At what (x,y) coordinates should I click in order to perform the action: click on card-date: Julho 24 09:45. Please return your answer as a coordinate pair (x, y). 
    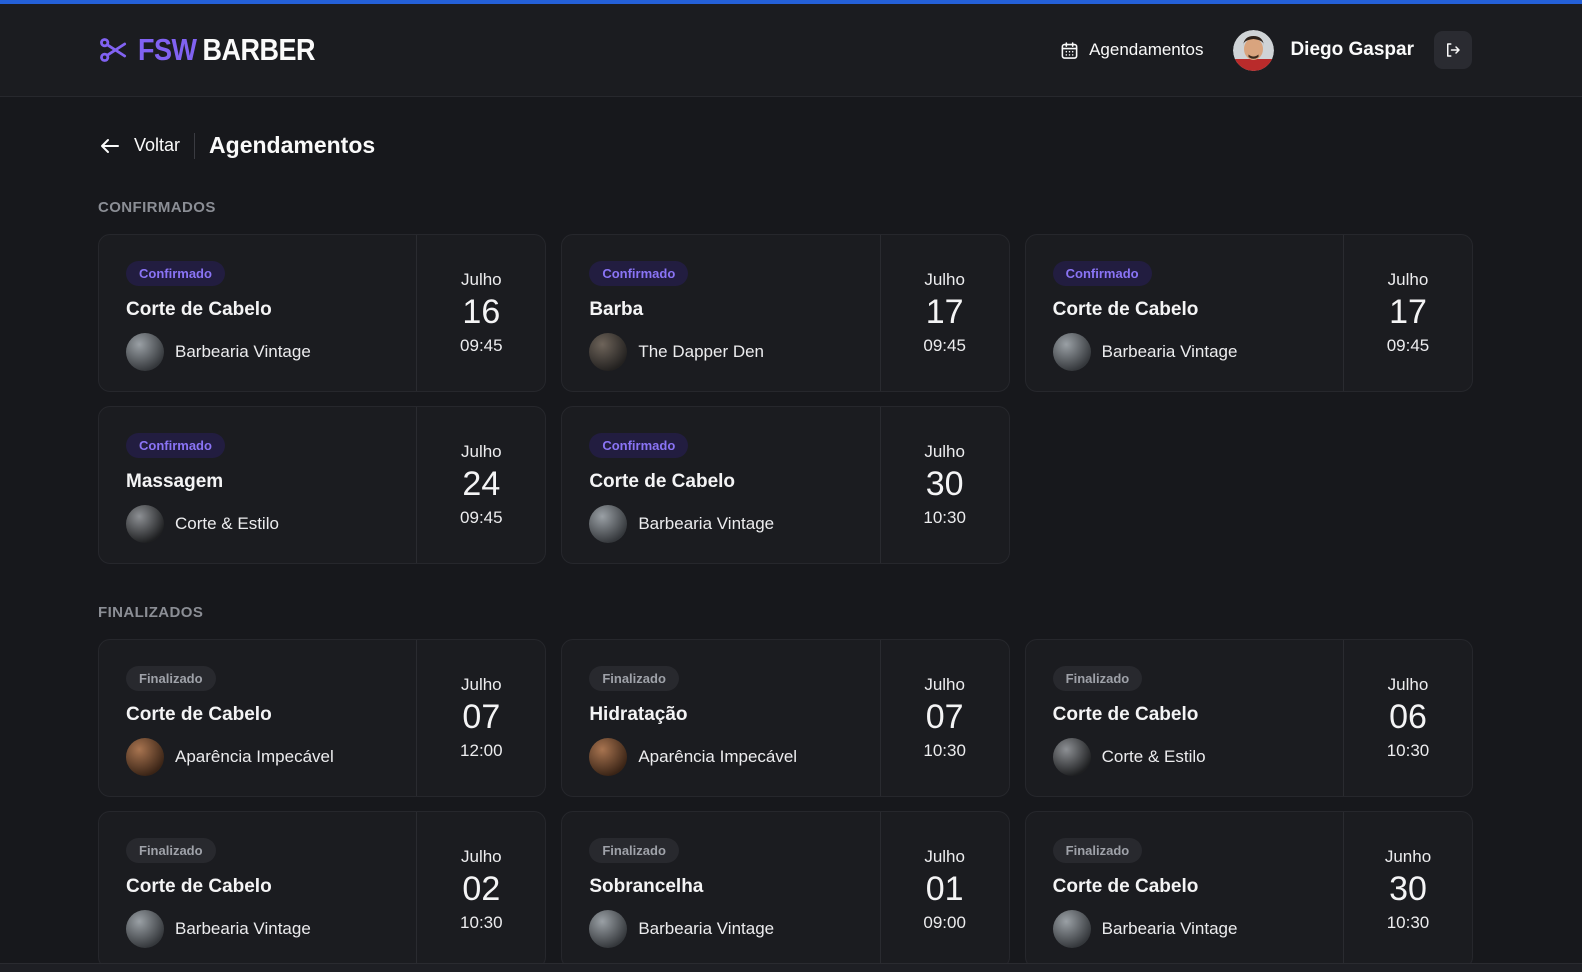
    Looking at the image, I should click on (480, 485).